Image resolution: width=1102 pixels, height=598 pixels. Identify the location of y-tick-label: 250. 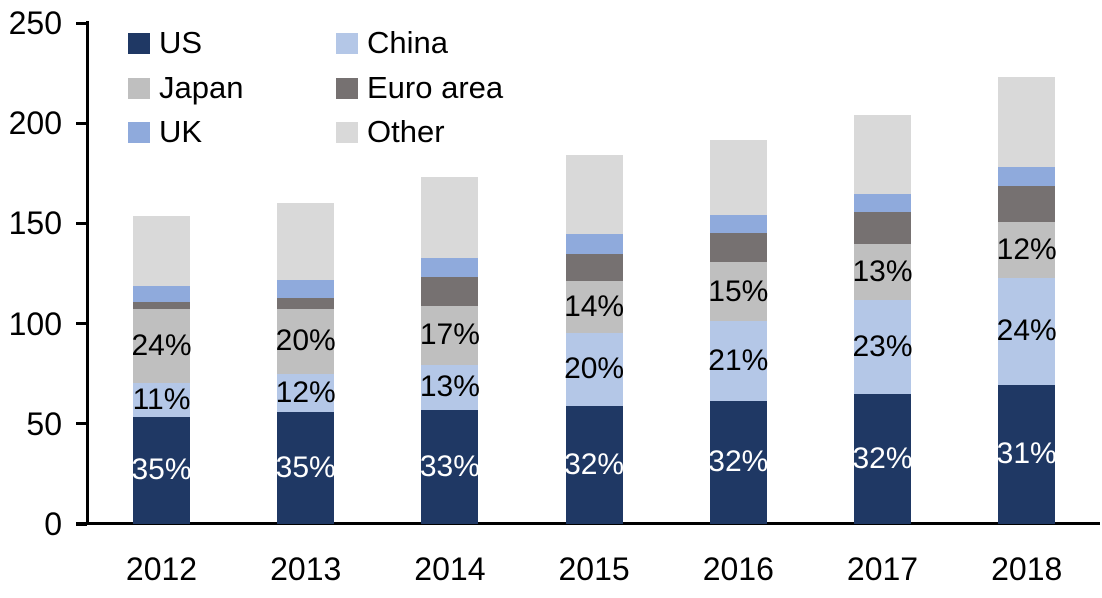
(35, 23).